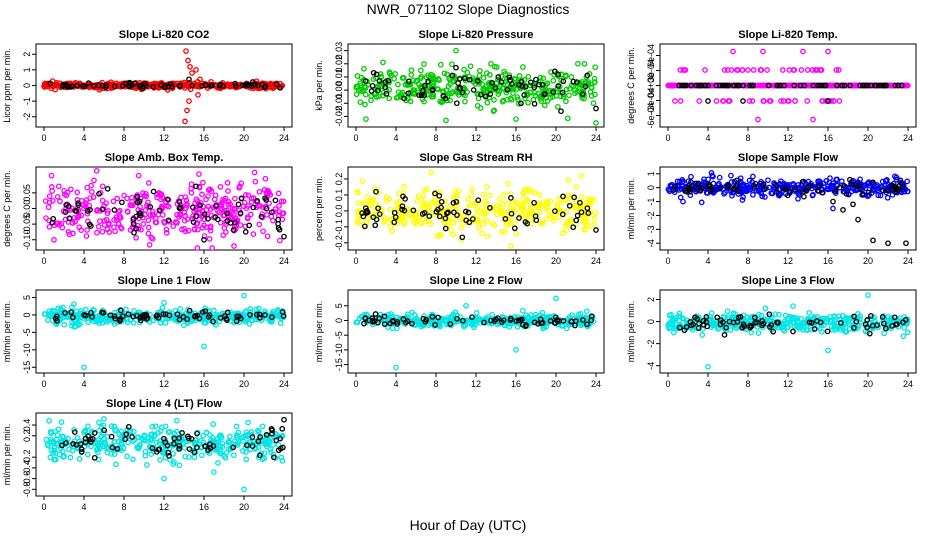 The image size is (936, 540). Describe the element at coordinates (788, 85) in the screenshot. I see `data-points` at that location.